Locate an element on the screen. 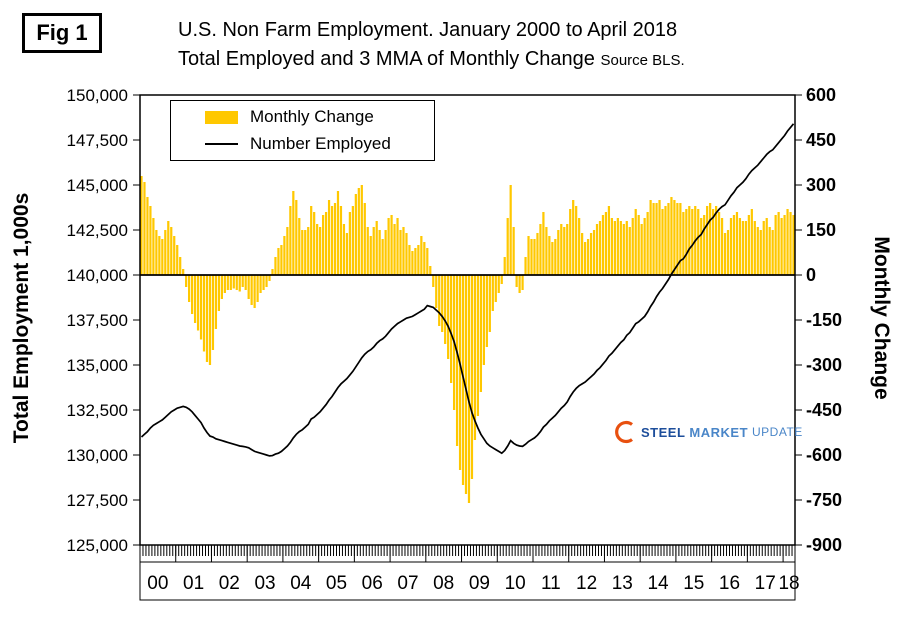  left-axis-tick-label: 130,000 is located at coordinates (97, 455).